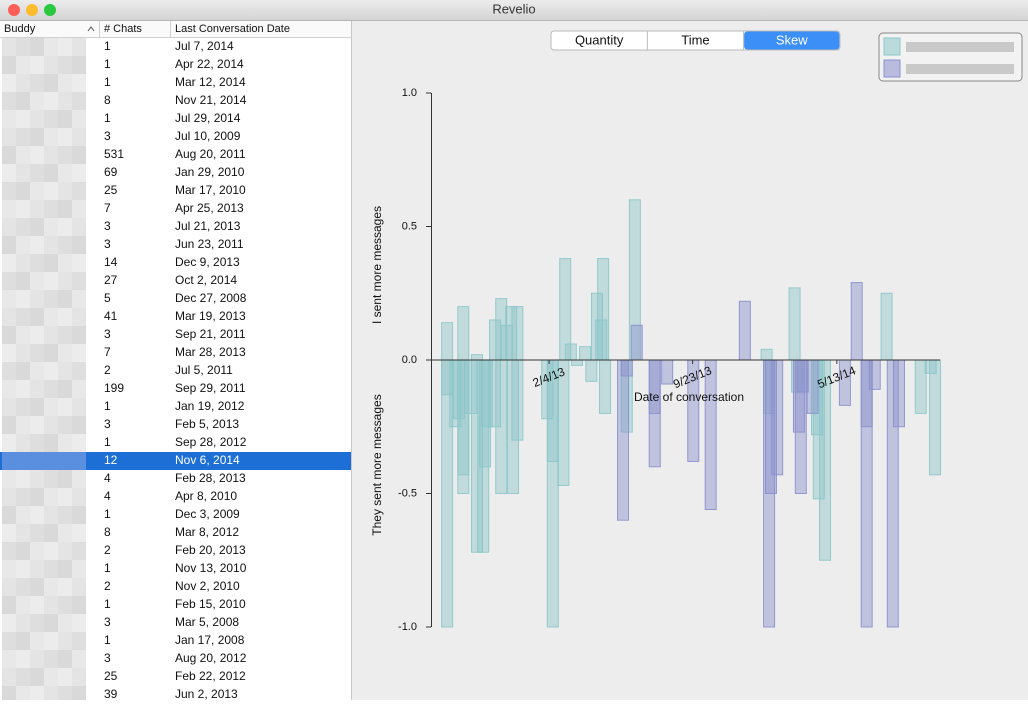  I want to click on last-date: Dec 27, 2008, so click(211, 298).